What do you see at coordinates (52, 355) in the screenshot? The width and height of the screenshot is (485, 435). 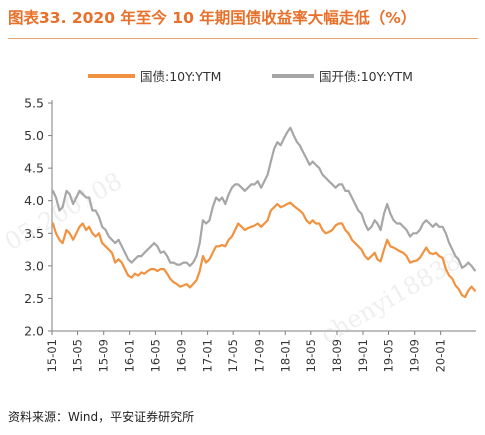 I see `x-tick-label: 15-01` at bounding box center [52, 355].